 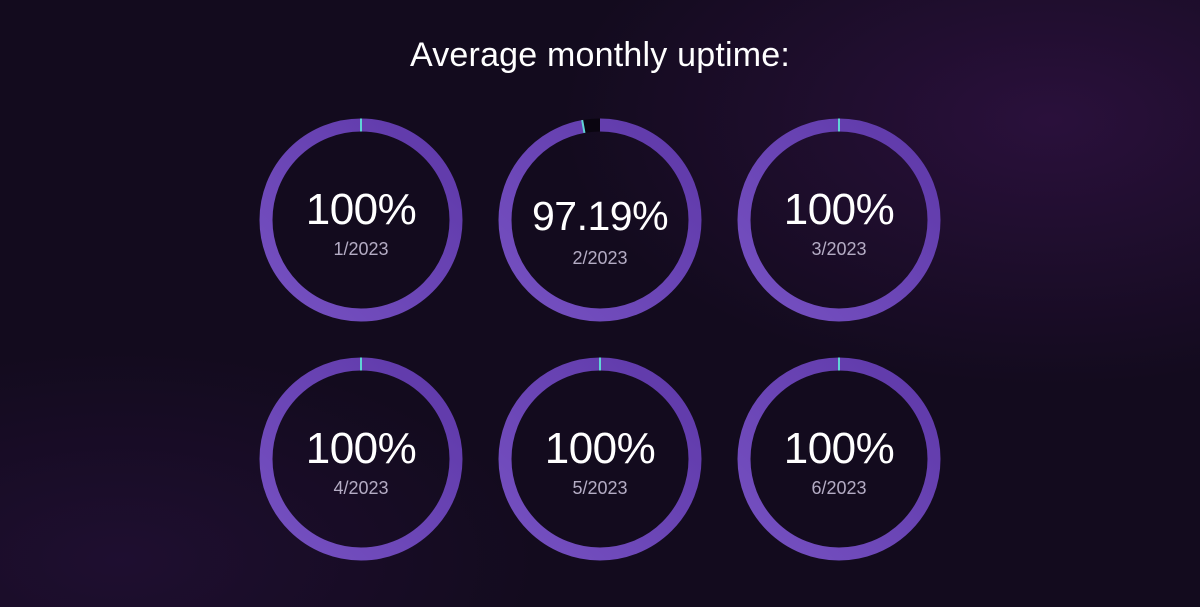 I want to click on month-label: 2/2023, so click(x=600, y=258).